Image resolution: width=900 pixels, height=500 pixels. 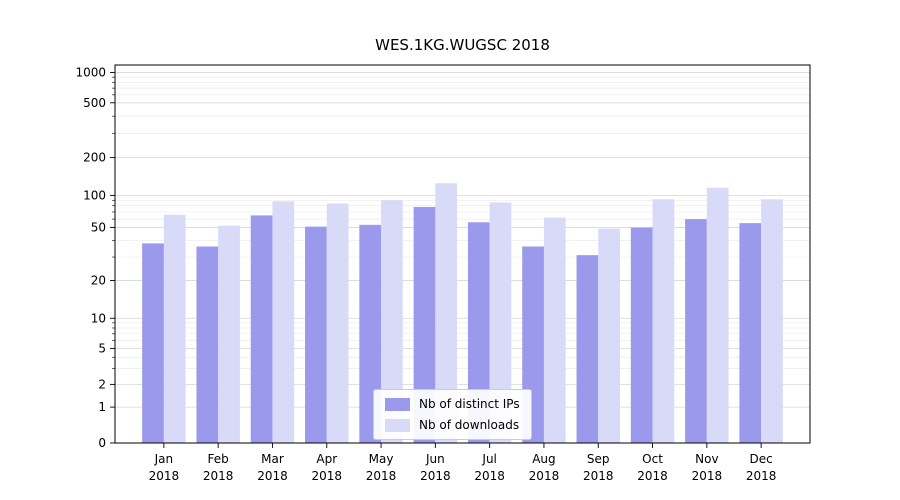 I want to click on x-tick-label: Mar 2018, so click(x=272, y=467).